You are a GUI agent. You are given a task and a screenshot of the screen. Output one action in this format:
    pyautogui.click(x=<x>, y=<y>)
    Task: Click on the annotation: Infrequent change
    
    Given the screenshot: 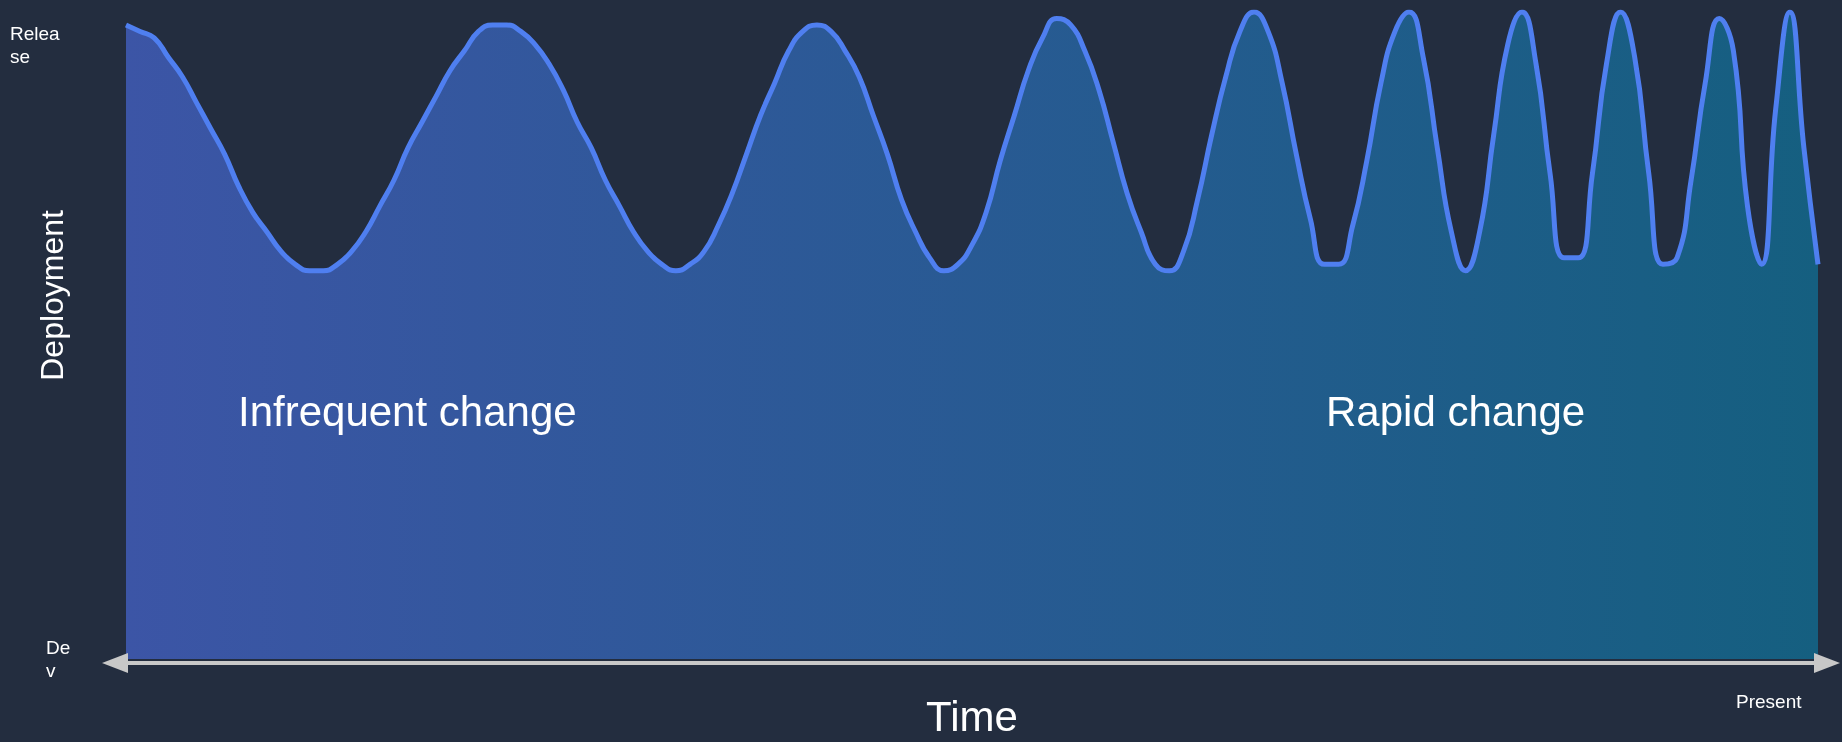 What is the action you would take?
    pyautogui.click(x=407, y=411)
    